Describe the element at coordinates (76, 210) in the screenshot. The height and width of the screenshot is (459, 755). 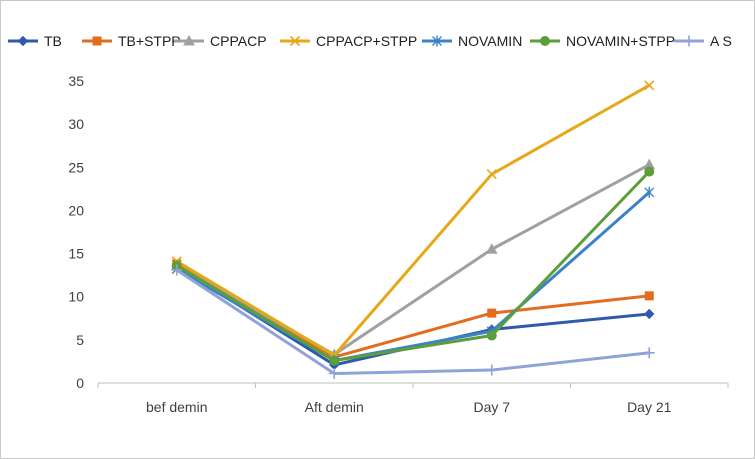
I see `y-tick-label: 20` at that location.